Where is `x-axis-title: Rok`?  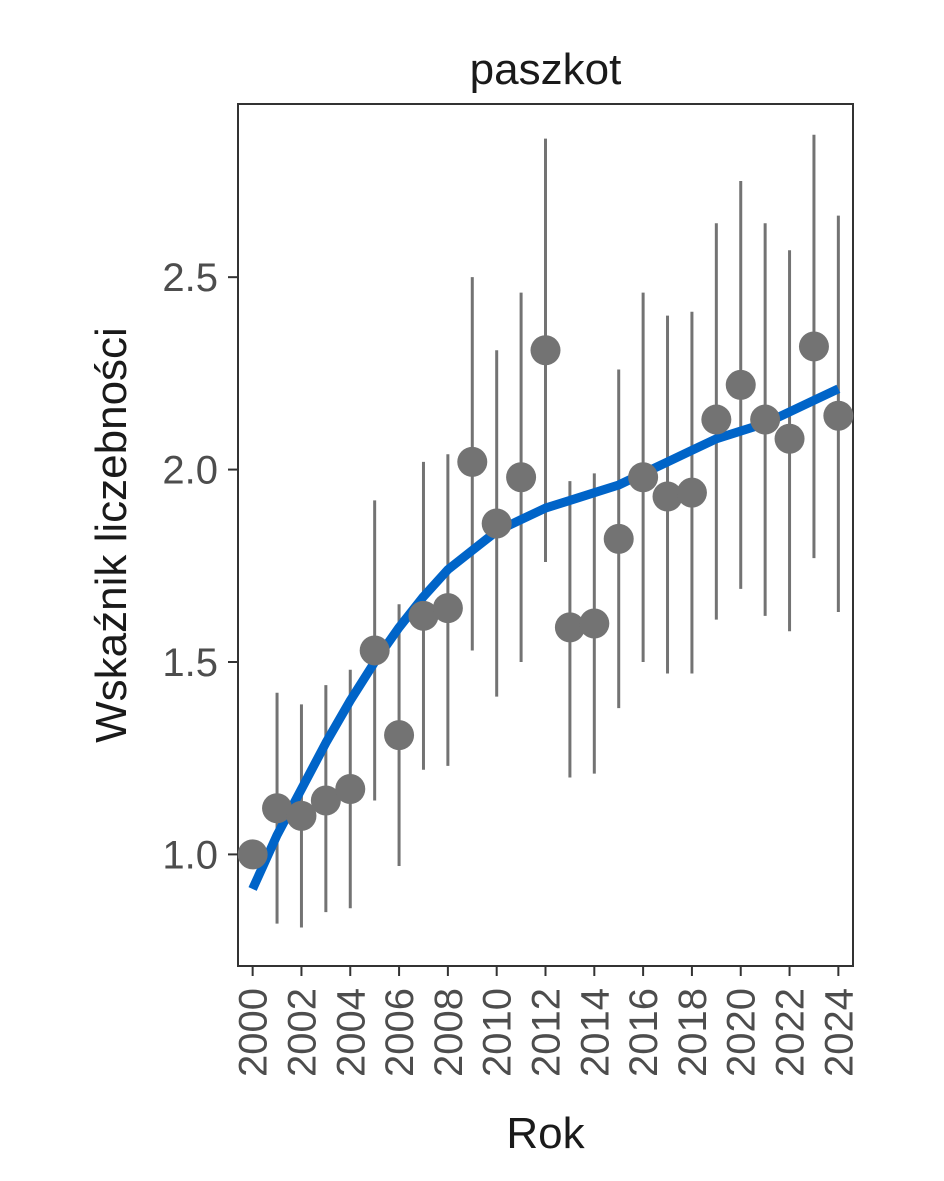 x-axis-title: Rok is located at coordinates (545, 1133).